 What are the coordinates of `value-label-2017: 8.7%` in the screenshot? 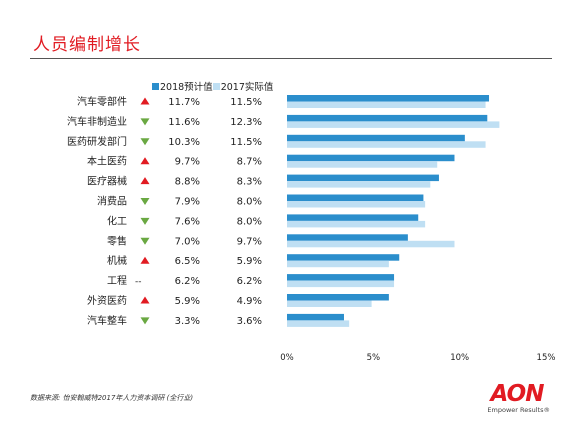 It's located at (249, 162).